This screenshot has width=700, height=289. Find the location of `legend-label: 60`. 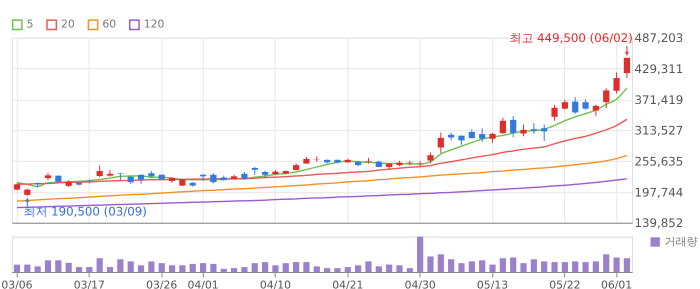

legend-label: 60 is located at coordinates (109, 24).